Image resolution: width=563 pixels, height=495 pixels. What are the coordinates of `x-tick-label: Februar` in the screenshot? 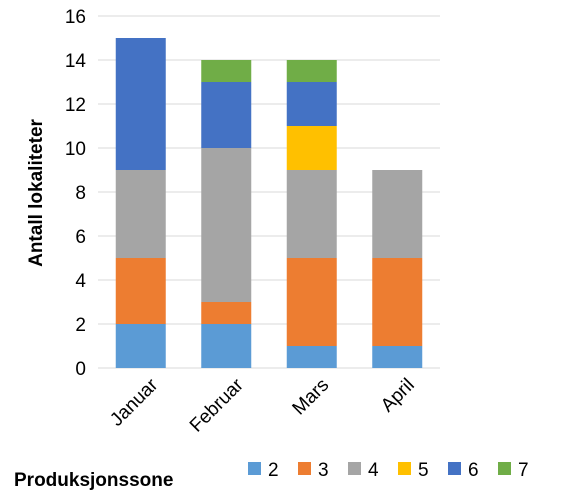 It's located at (217, 405).